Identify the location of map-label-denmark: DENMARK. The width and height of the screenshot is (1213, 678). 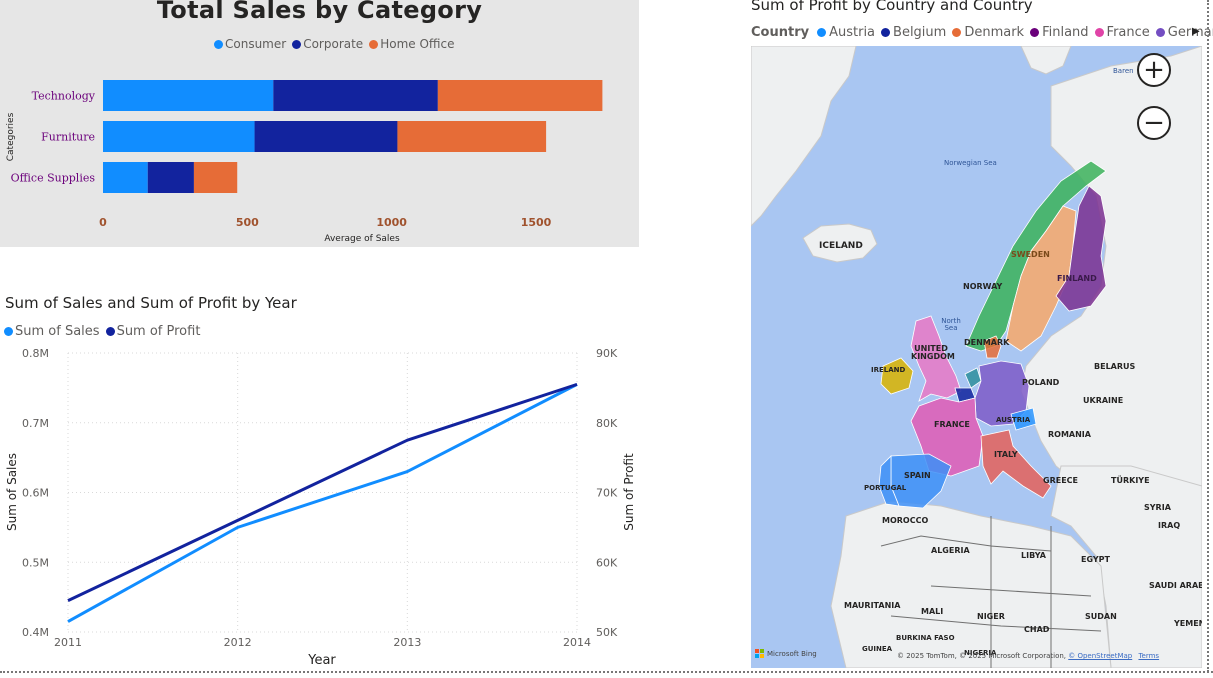
(987, 342).